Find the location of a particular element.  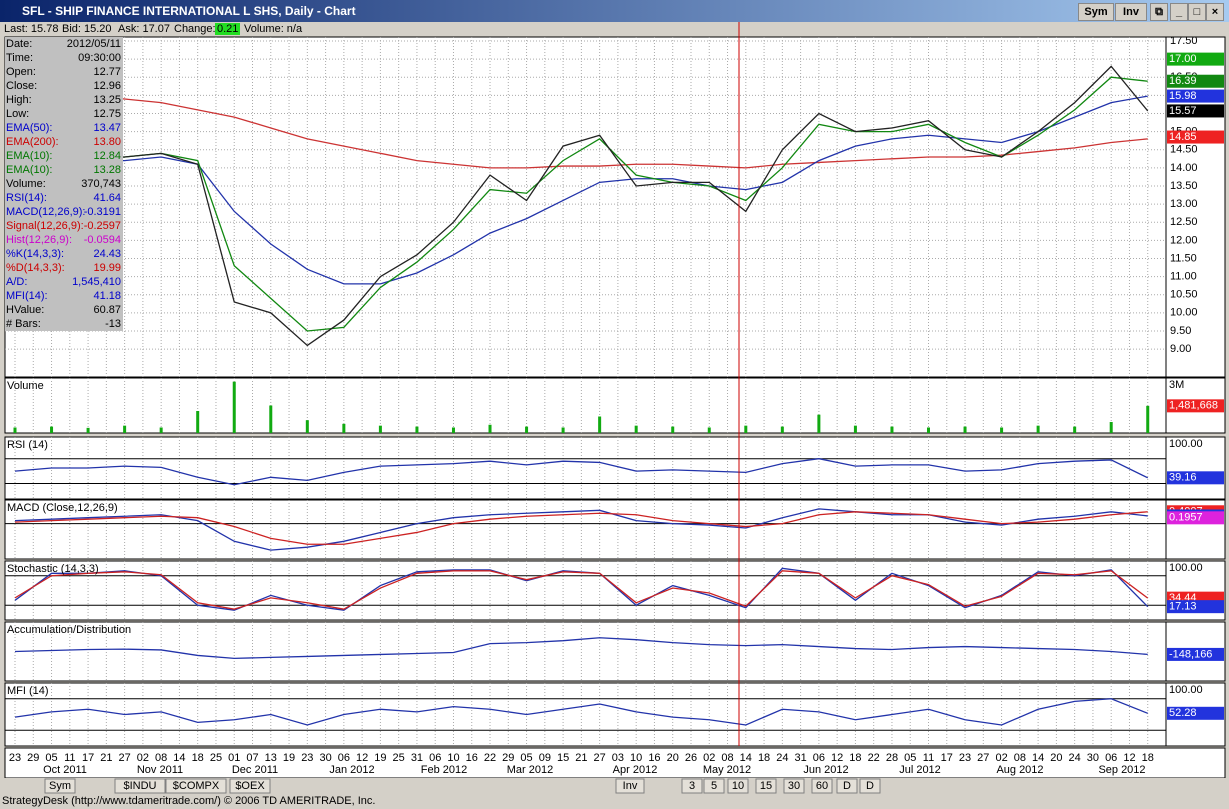

date-label: 15 is located at coordinates (563, 758).